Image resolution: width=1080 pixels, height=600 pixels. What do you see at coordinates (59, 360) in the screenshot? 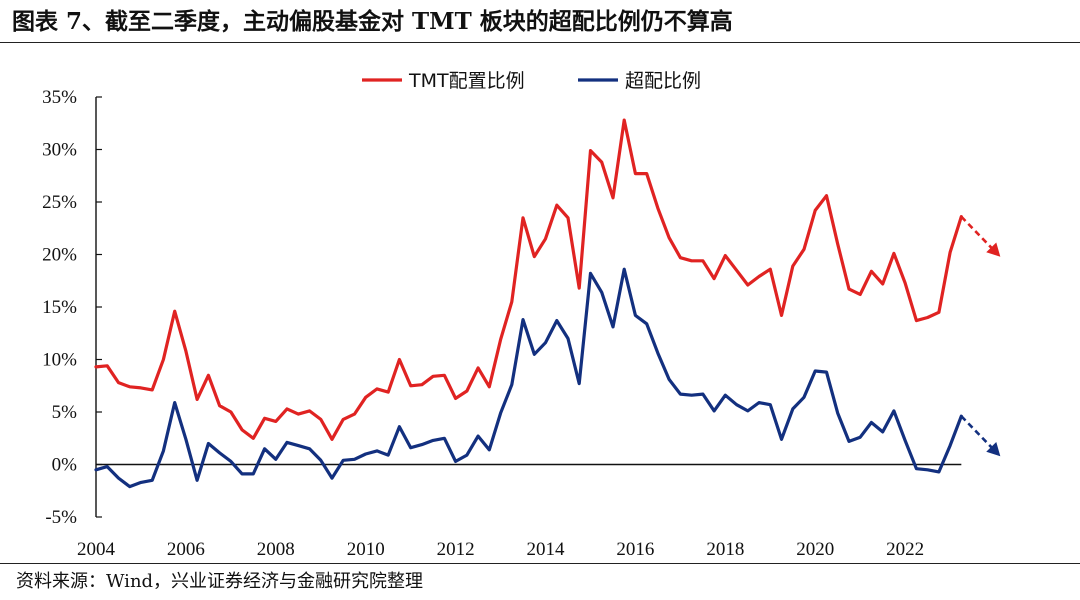
I see `y-tick-label: 10%` at bounding box center [59, 360].